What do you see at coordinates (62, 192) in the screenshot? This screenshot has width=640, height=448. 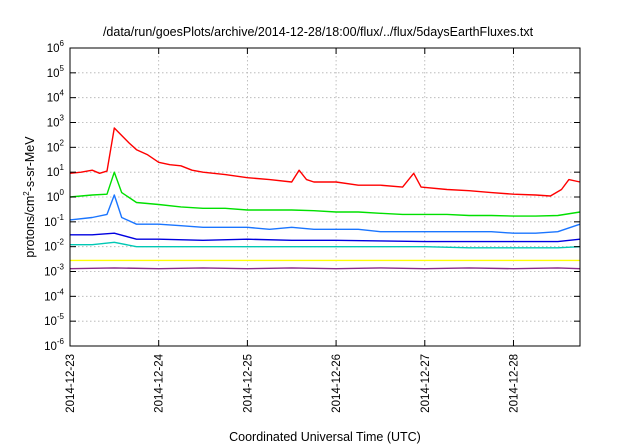 I see `y-tick-label-exp: 0` at bounding box center [62, 192].